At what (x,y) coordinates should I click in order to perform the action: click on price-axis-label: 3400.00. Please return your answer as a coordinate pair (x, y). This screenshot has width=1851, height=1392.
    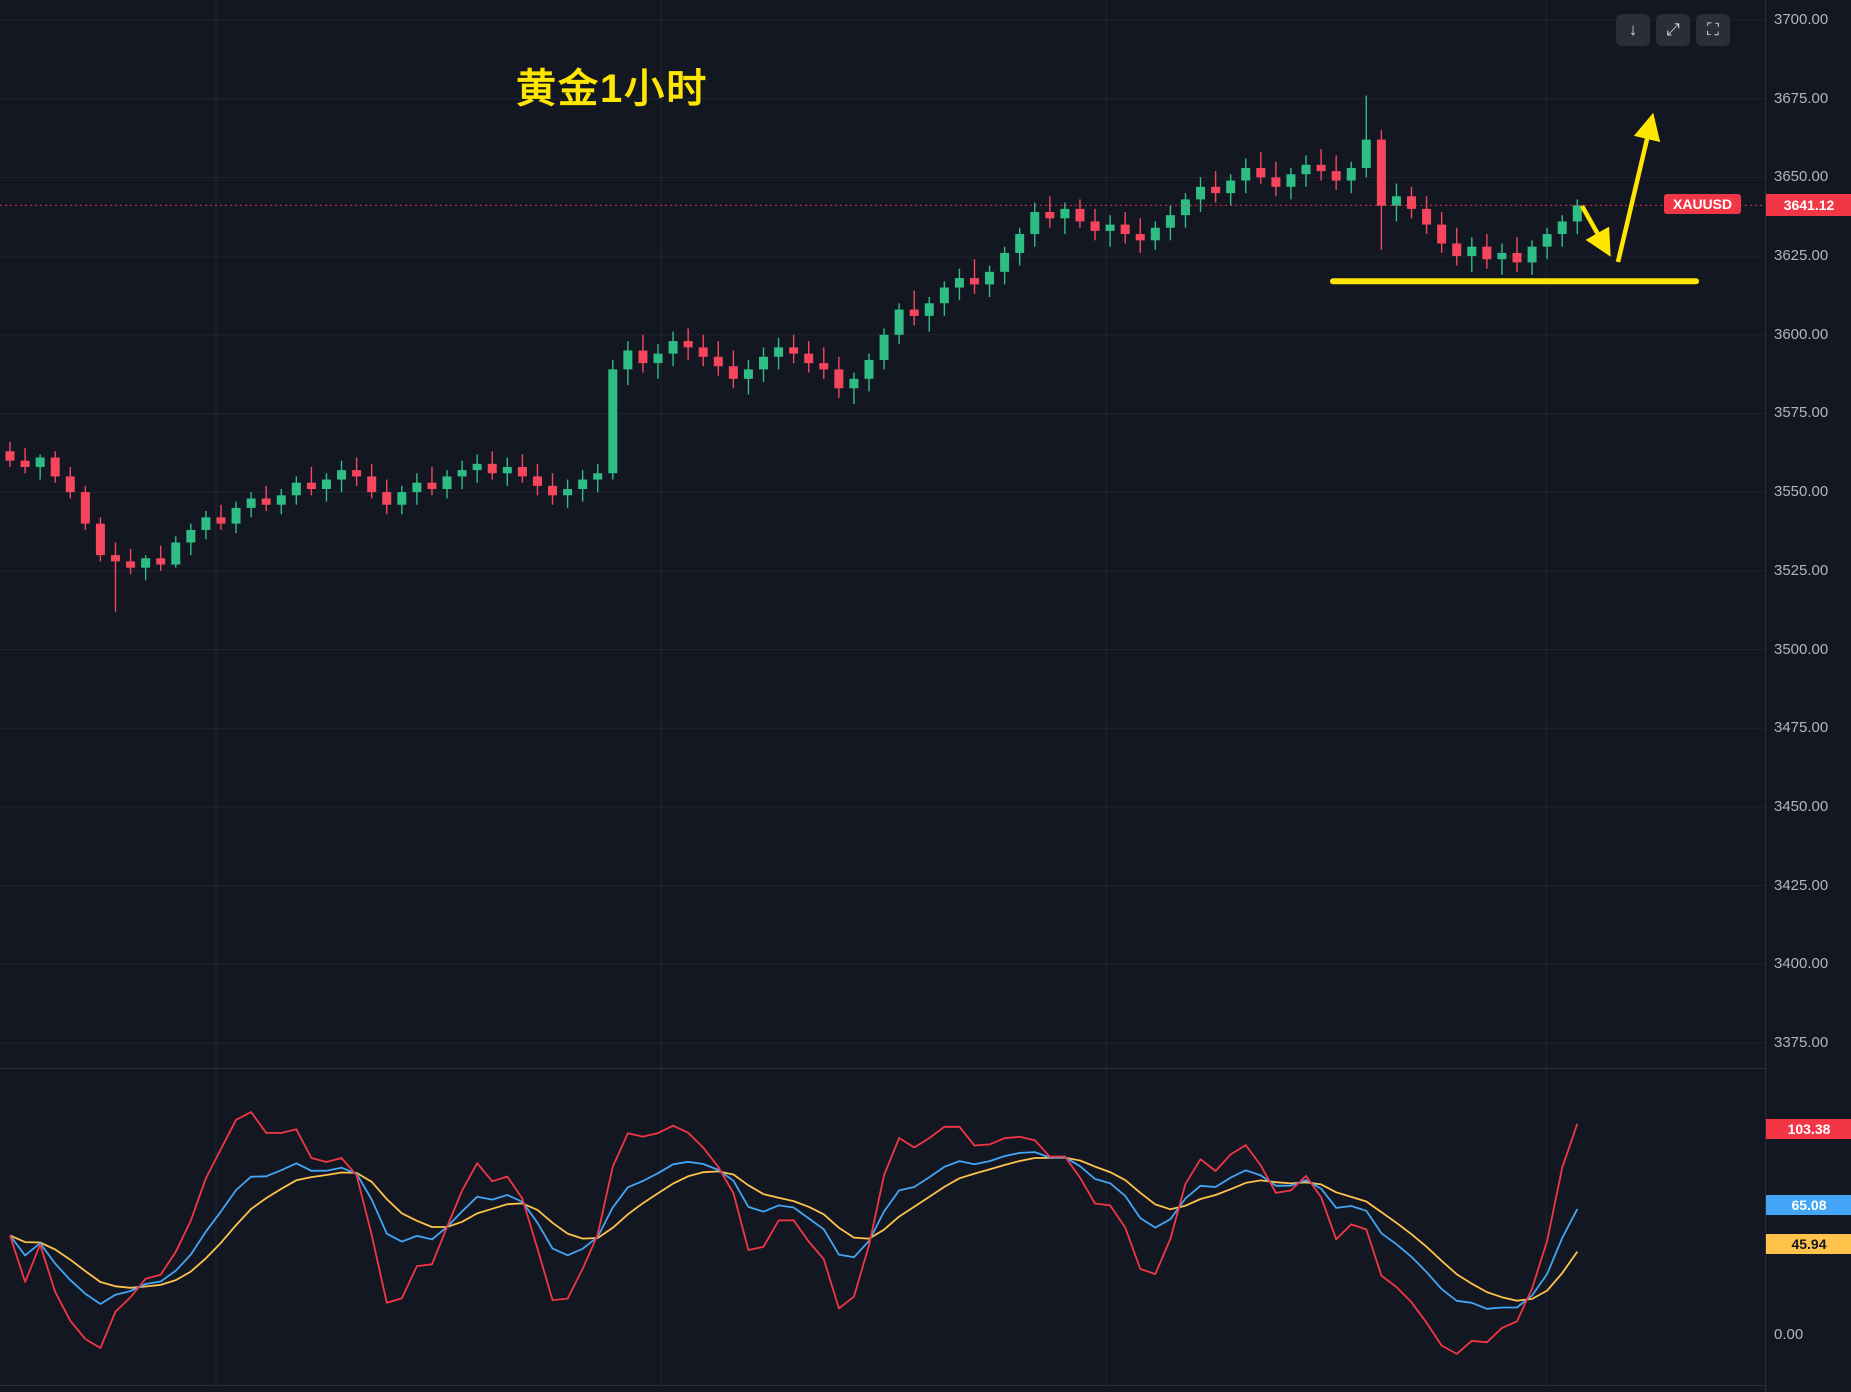
    Looking at the image, I should click on (1801, 964).